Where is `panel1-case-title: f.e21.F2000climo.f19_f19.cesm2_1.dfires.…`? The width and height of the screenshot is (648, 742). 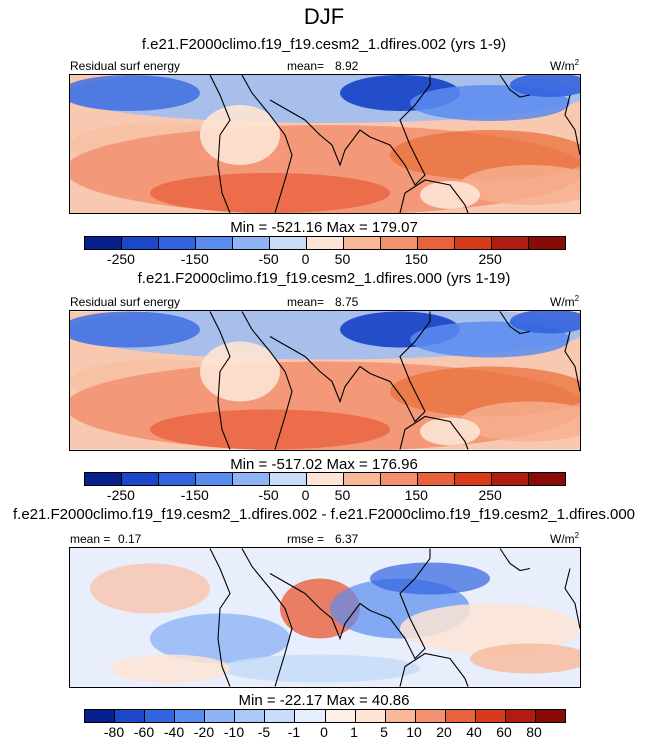 panel1-case-title: f.e21.F2000climo.f19_f19.cesm2_1.dfires.… is located at coordinates (324, 44).